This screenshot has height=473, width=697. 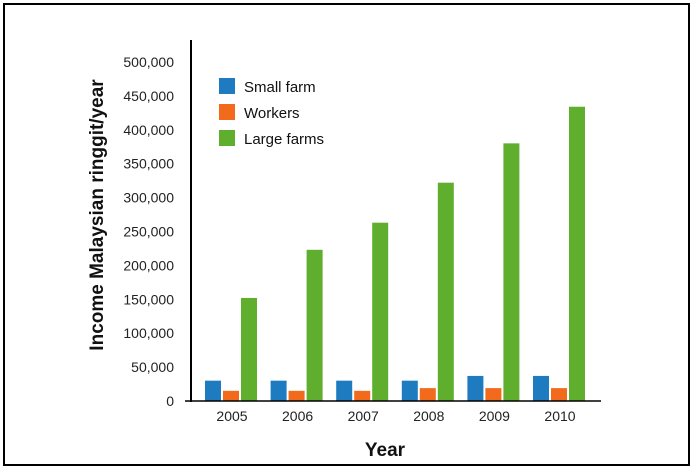 What do you see at coordinates (428, 416) in the screenshot?
I see `x-tick-label: 2008` at bounding box center [428, 416].